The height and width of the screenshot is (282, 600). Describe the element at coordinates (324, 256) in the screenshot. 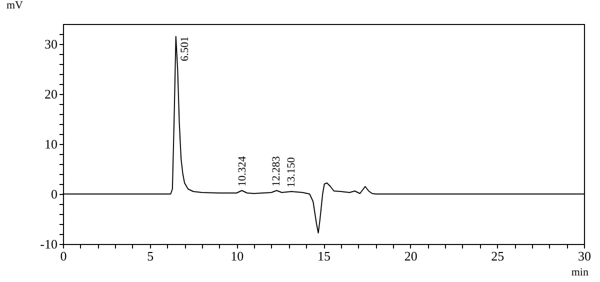

I see `x-tick-label: 15` at that location.